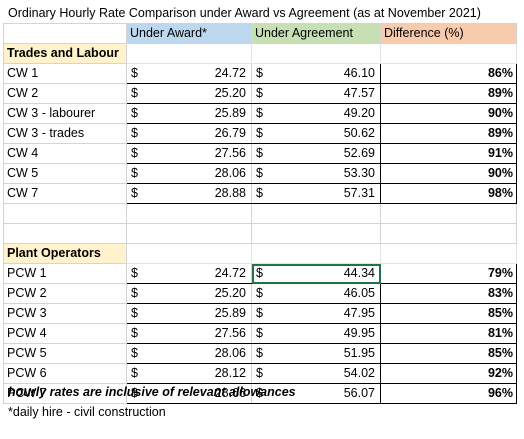 This screenshot has height=439, width=524. Describe the element at coordinates (316, 273) in the screenshot. I see `agreement-rate-cell-selected: $44.34` at that location.